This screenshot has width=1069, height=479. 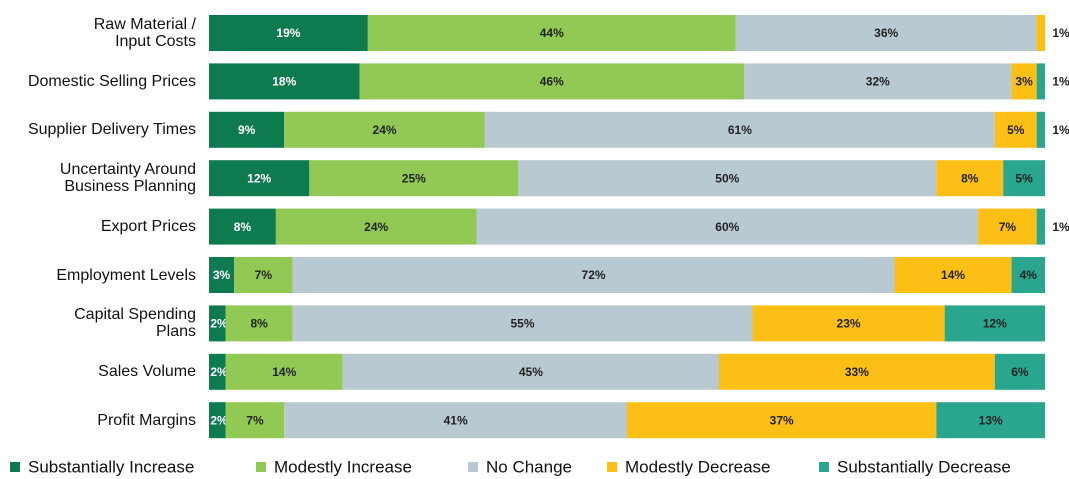 I want to click on data-label: 33%, so click(x=857, y=372).